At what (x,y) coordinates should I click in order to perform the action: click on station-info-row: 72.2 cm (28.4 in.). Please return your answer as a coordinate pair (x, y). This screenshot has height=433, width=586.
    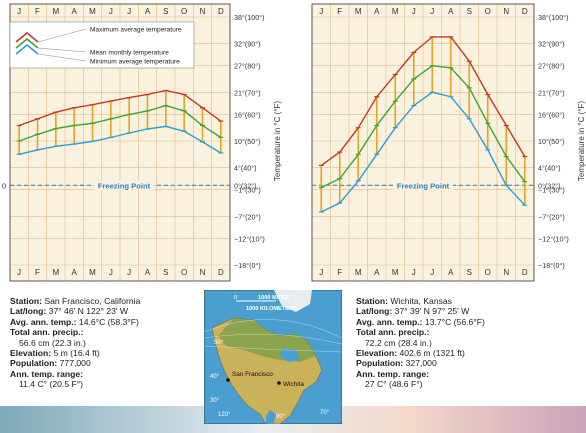
    Looking at the image, I should click on (420, 343).